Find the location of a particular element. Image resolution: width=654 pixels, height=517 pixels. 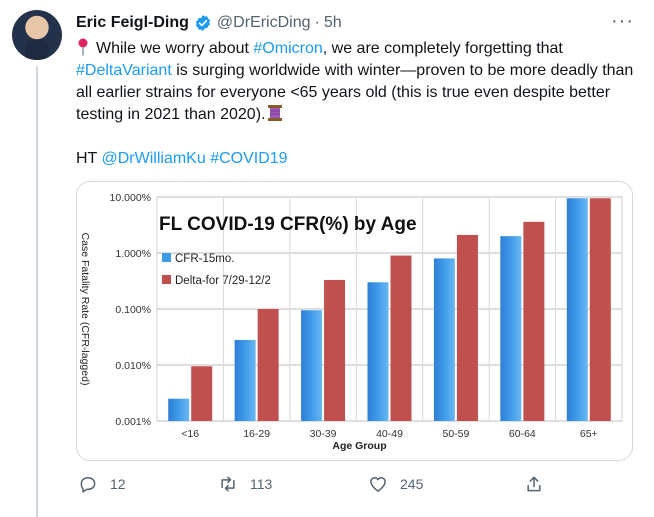

legend-label: CFR-15mo. is located at coordinates (204, 259).